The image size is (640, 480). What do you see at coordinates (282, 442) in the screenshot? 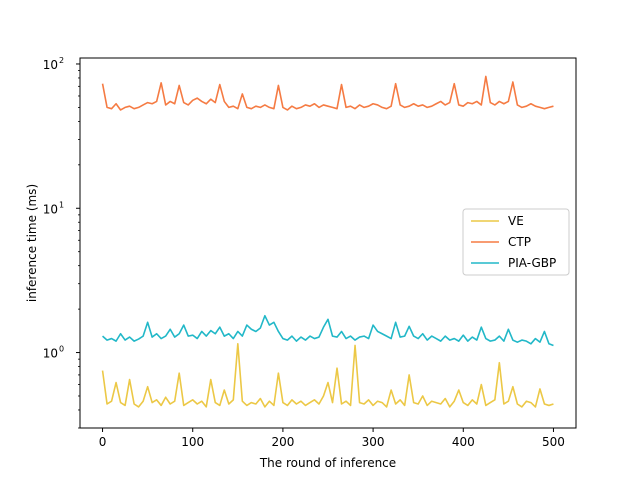
I see `x-tick-label: 200` at bounding box center [282, 442].